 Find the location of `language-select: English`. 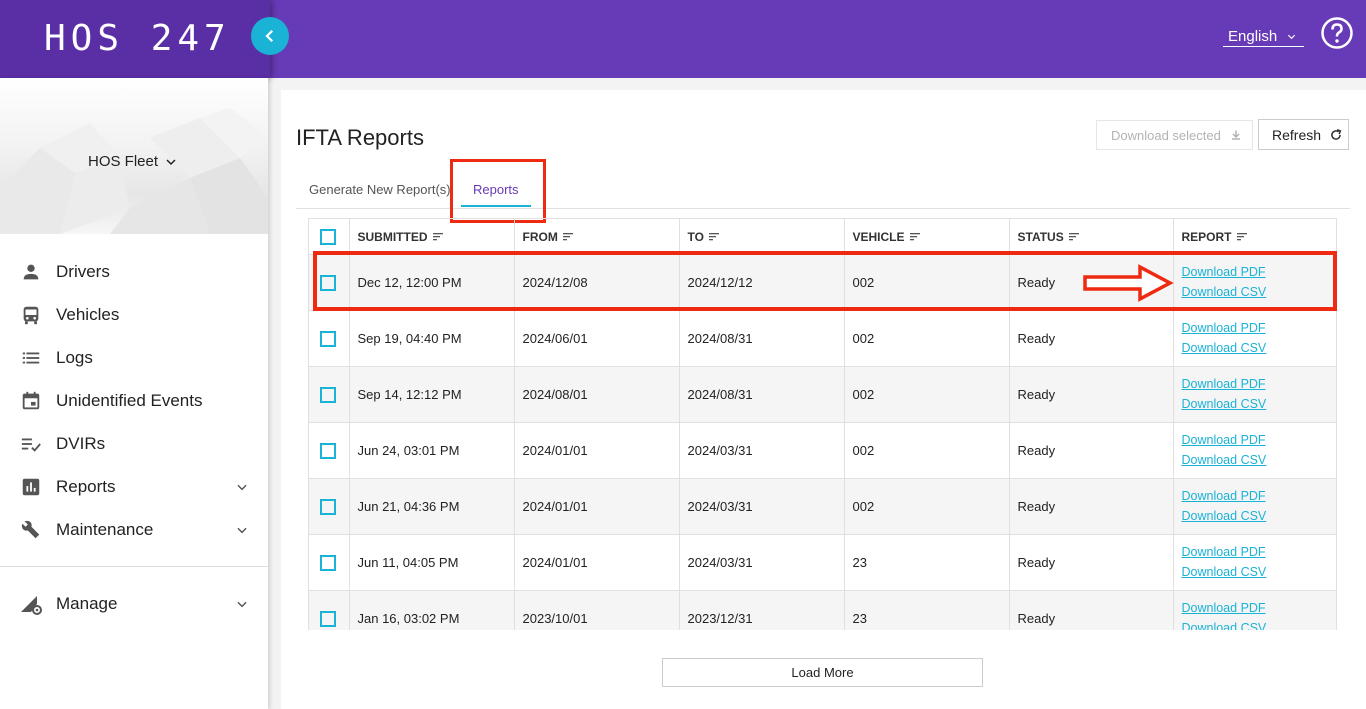

language-select: English is located at coordinates (1263, 36).